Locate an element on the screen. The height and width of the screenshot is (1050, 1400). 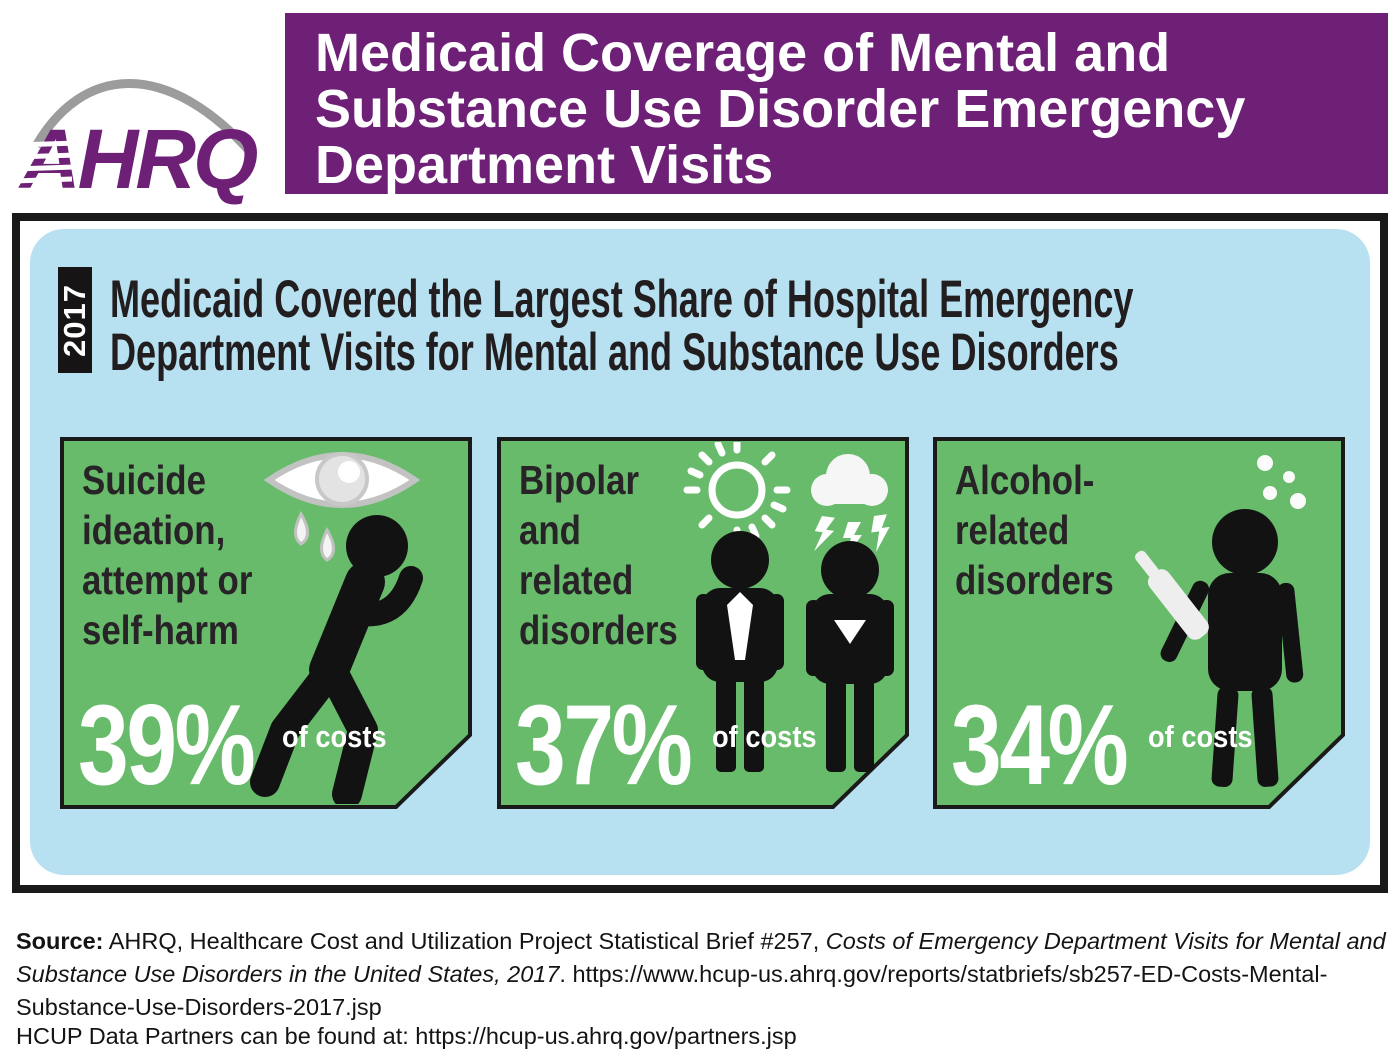
card-label: Suicide ideation, attempt or self-harm is located at coordinates (182, 555).